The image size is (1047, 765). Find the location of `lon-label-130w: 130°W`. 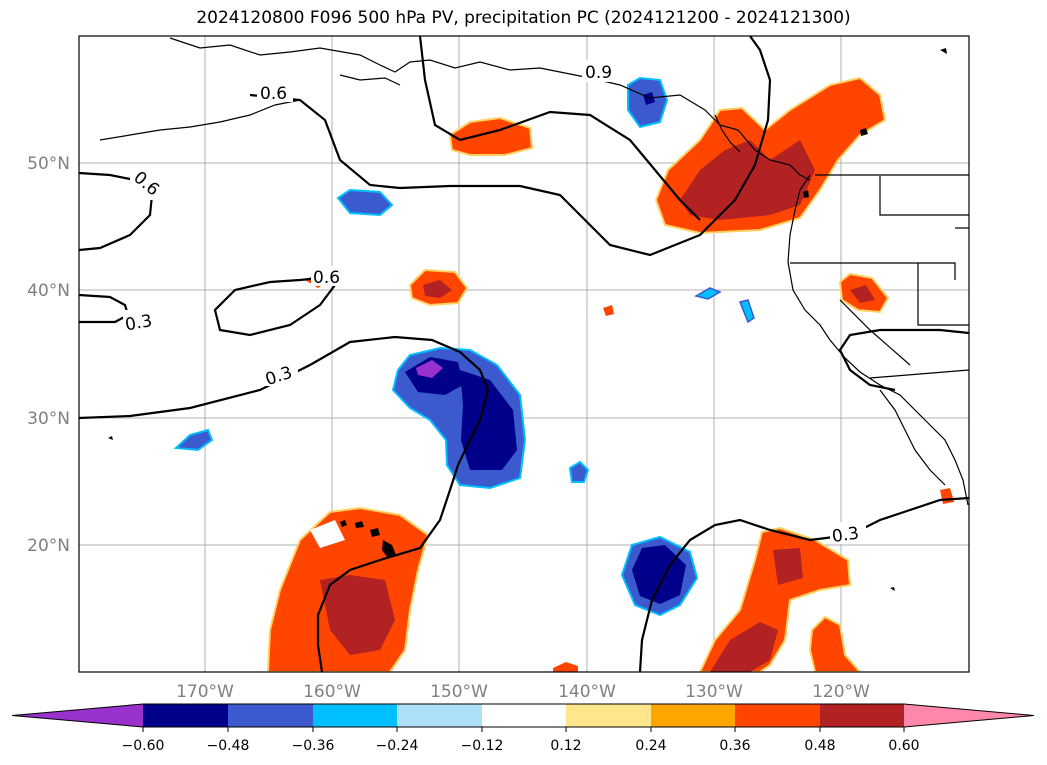

lon-label-130w: 130°W is located at coordinates (714, 692).